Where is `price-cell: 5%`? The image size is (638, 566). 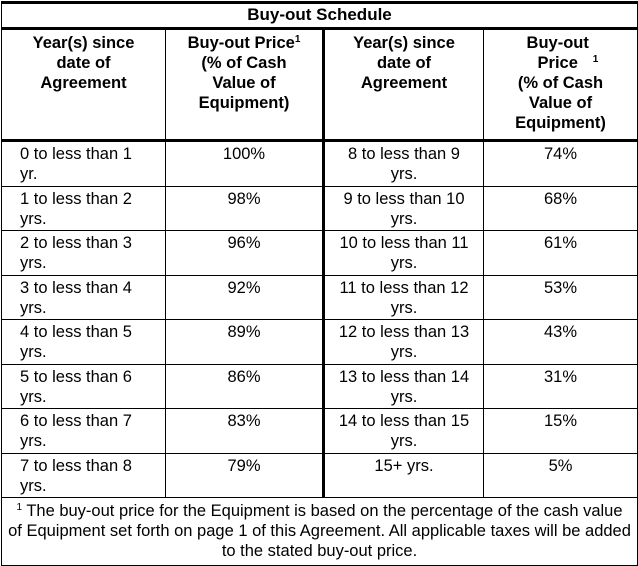
price-cell: 5% is located at coordinates (560, 475).